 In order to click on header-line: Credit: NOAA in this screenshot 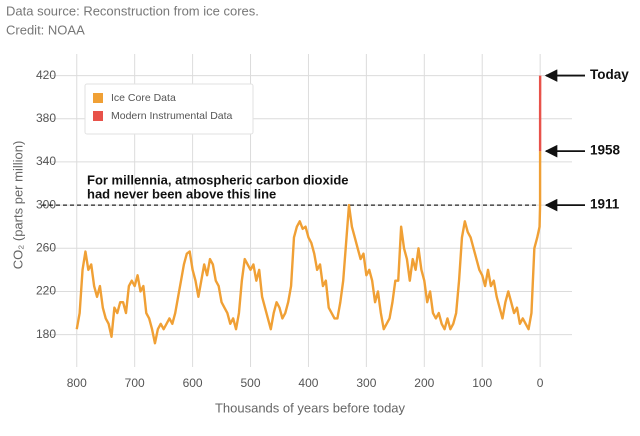, I will do `click(45, 29)`.